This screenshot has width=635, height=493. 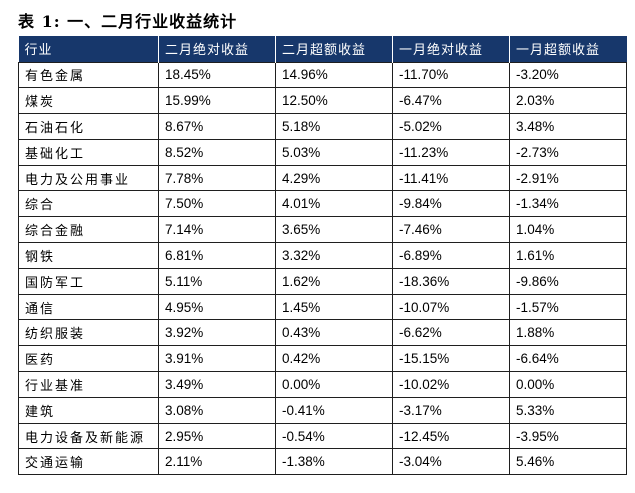 I want to click on feb-absolute-cell: 8.67%, so click(x=217, y=126).